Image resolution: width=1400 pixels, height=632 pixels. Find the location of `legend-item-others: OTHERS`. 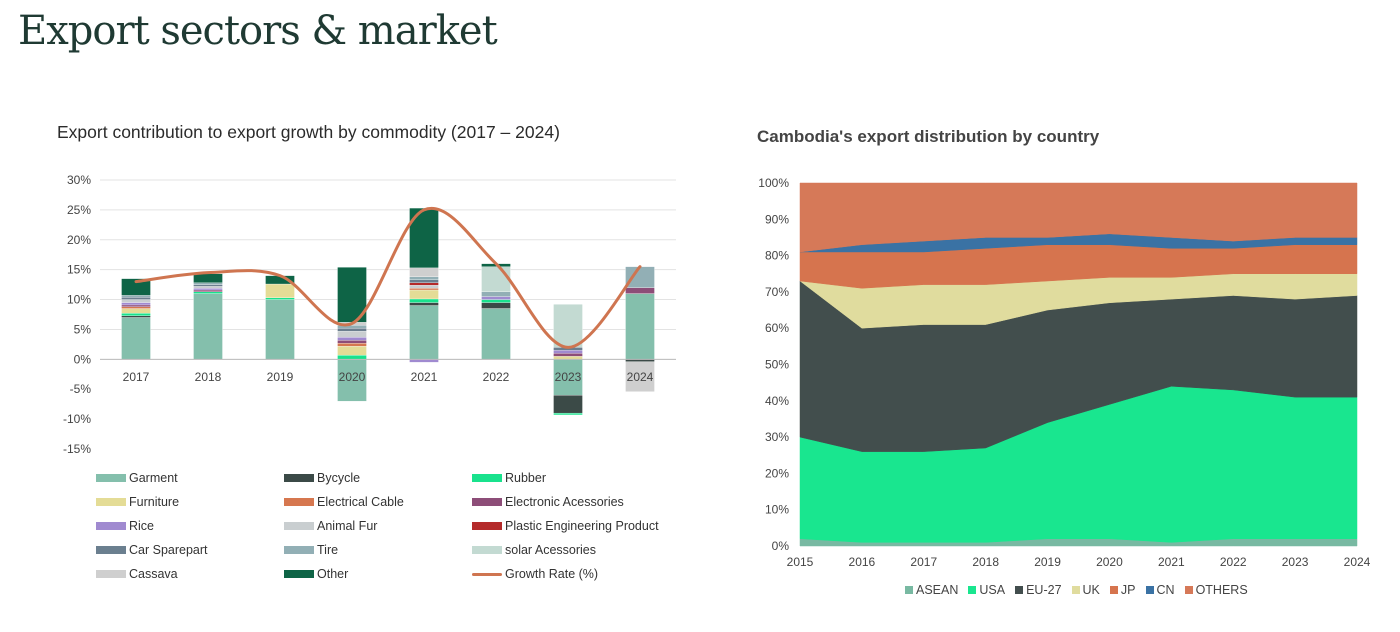

legend-item-others: OTHERS is located at coordinates (1216, 590).